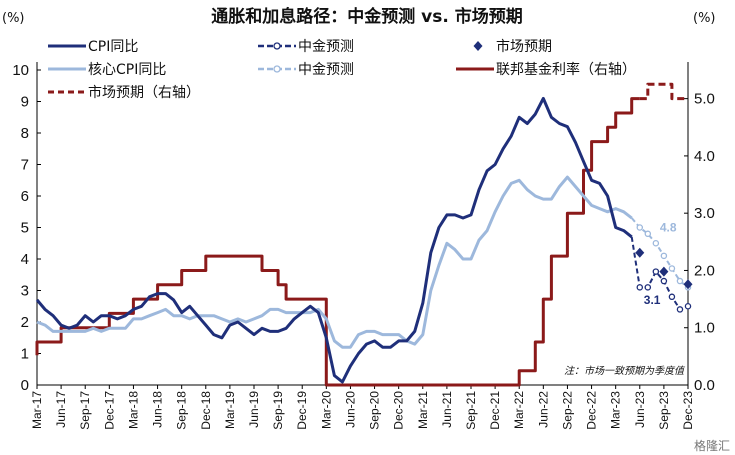 The height and width of the screenshot is (455, 735). What do you see at coordinates (567, 410) in the screenshot?
I see `x-tick-label: Sep-22` at bounding box center [567, 410].